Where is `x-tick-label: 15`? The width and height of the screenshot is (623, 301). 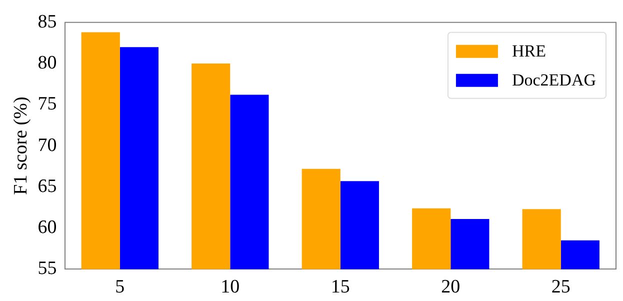 x-tick-label: 15 is located at coordinates (340, 287).